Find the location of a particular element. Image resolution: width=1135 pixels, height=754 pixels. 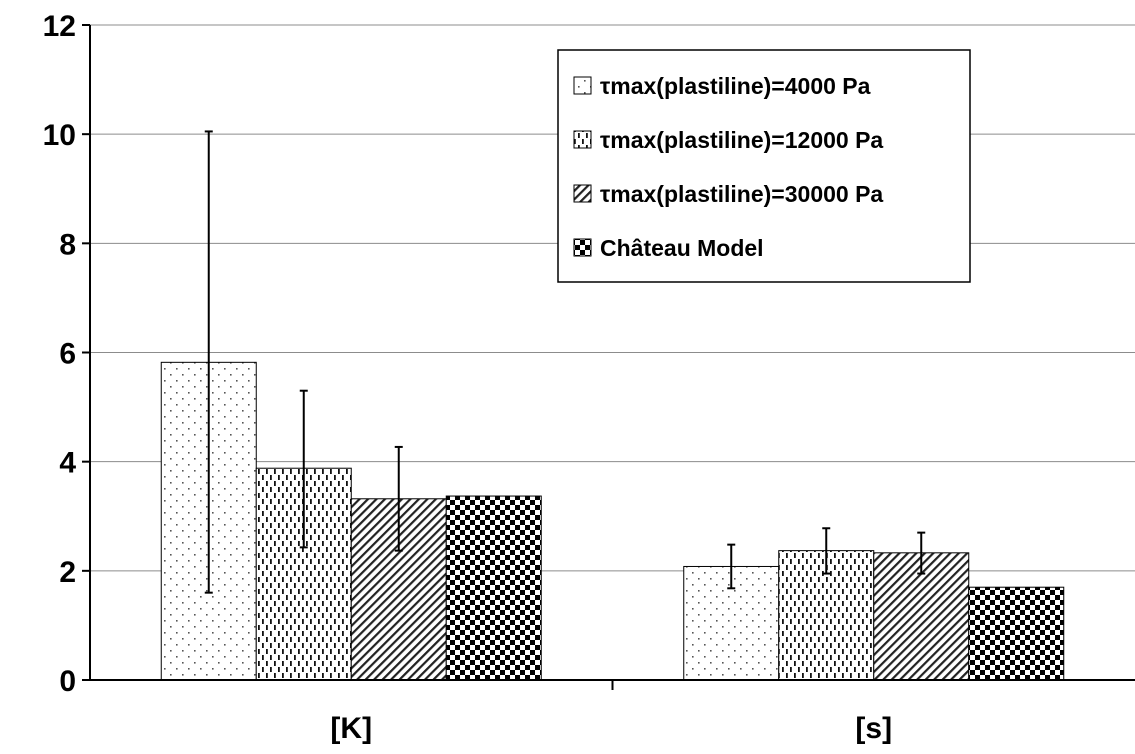

y-tick-label: 4 is located at coordinates (67, 463).